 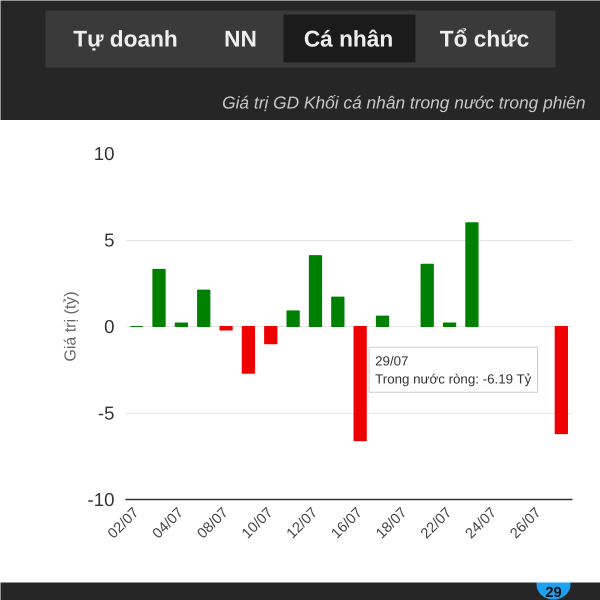 I want to click on annotation: 29/07, so click(x=391, y=360).